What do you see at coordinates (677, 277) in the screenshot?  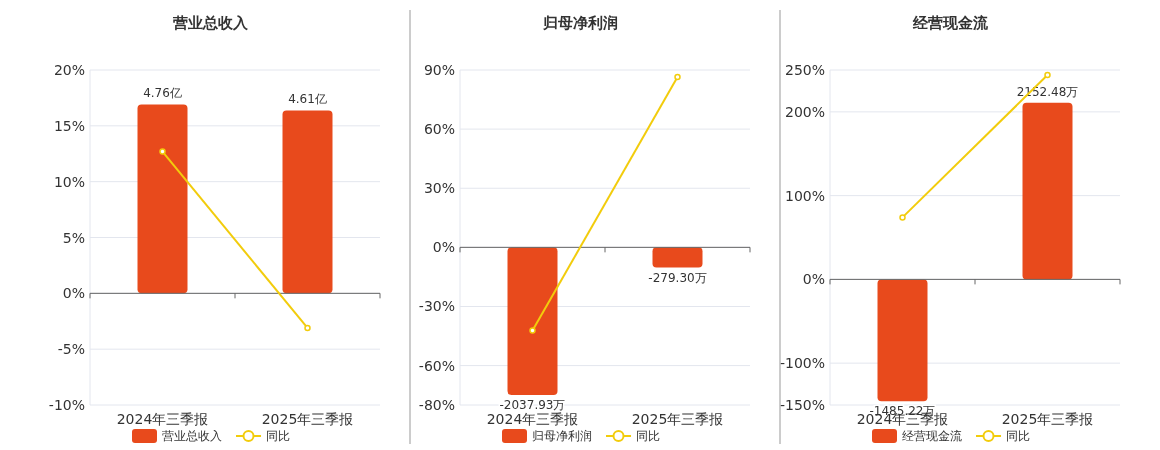 I see `data-label: -279.30万` at bounding box center [677, 277].